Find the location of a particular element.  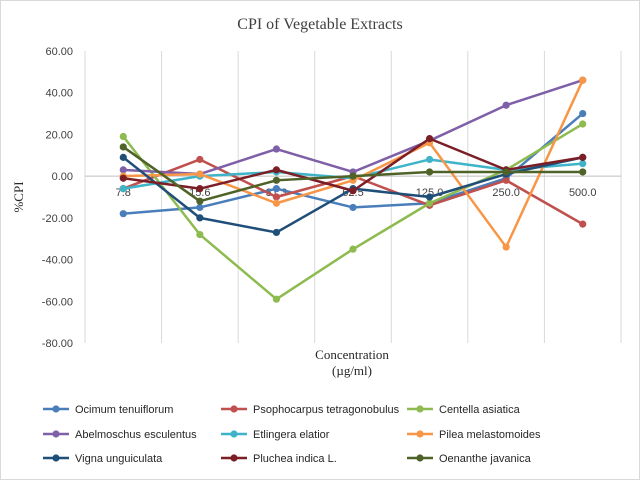

legend-item: Vigna unguiculata is located at coordinates (103, 459).